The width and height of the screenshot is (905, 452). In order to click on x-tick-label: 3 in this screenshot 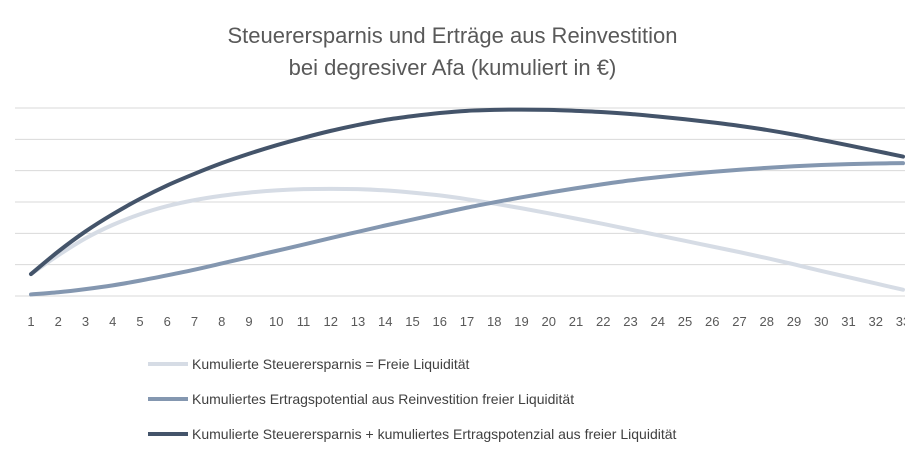, I will do `click(85, 321)`.